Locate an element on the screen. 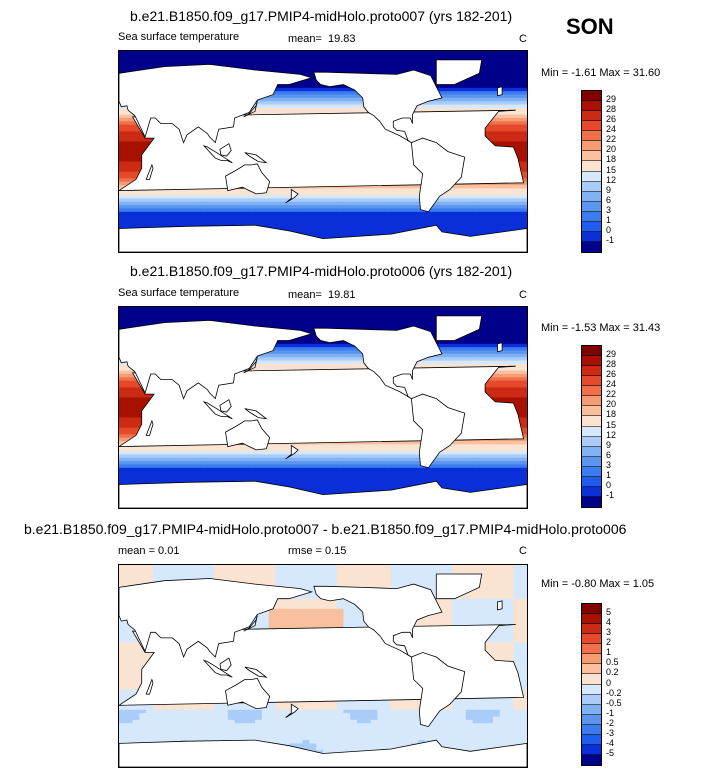  continent-outline is located at coordinates (149, 171).